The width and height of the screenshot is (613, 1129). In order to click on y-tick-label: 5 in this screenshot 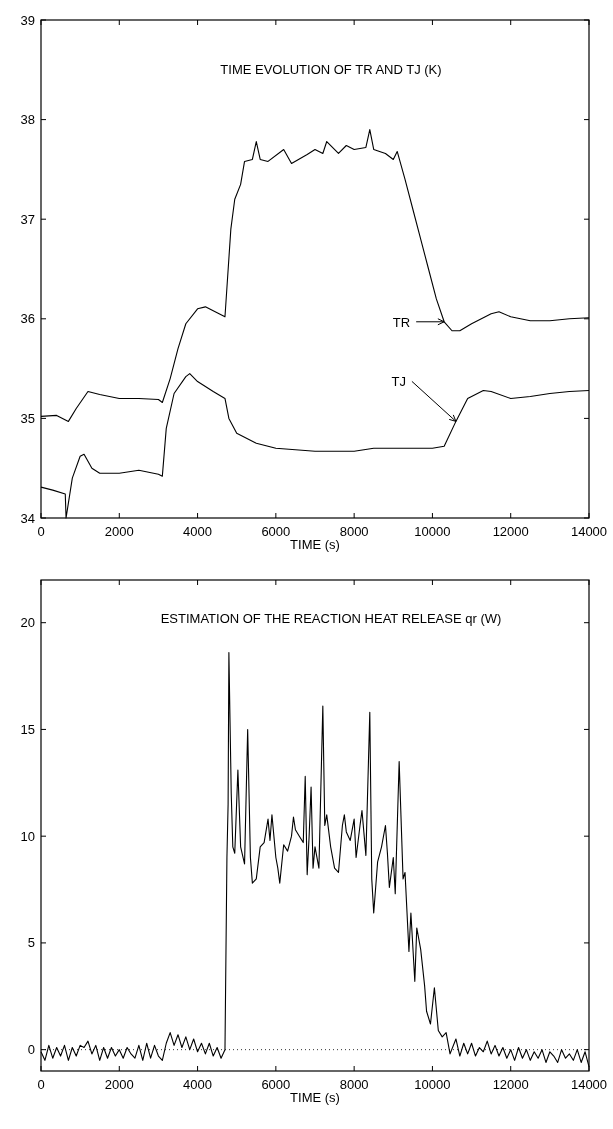, I will do `click(31, 943)`.